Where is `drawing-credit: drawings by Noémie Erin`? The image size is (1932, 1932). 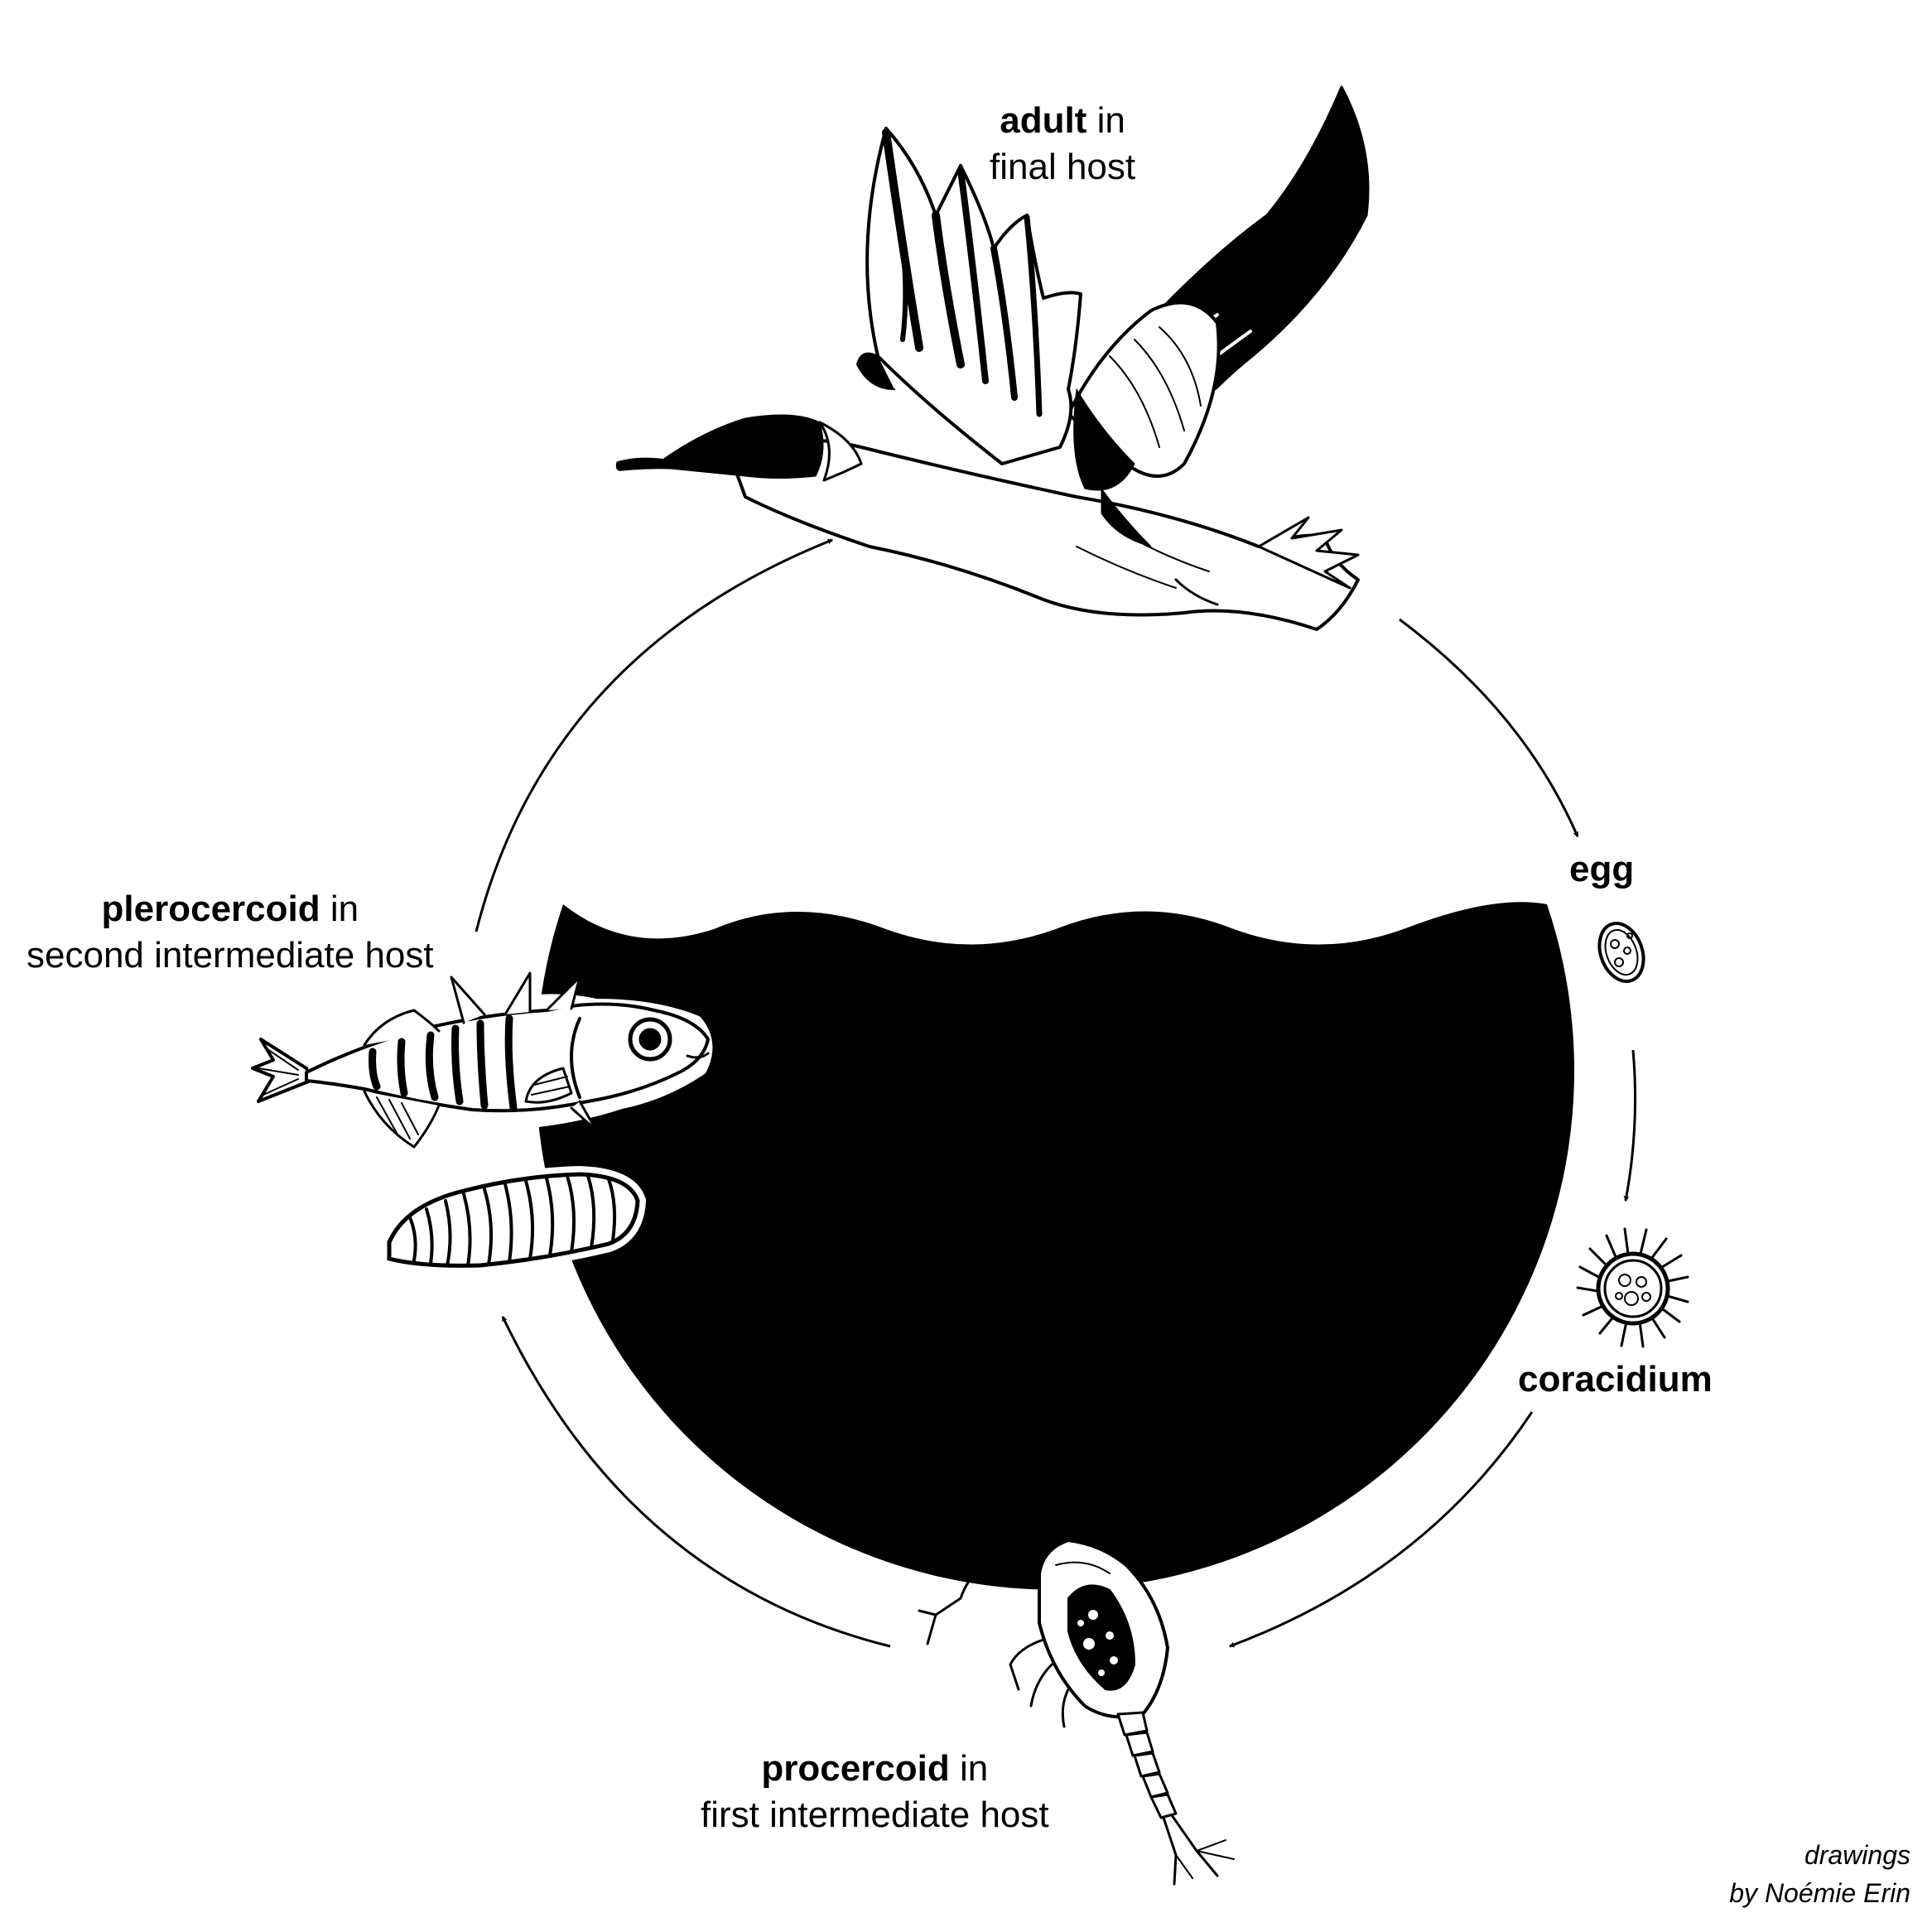 drawing-credit: drawings by Noémie Erin is located at coordinates (1819, 1874).